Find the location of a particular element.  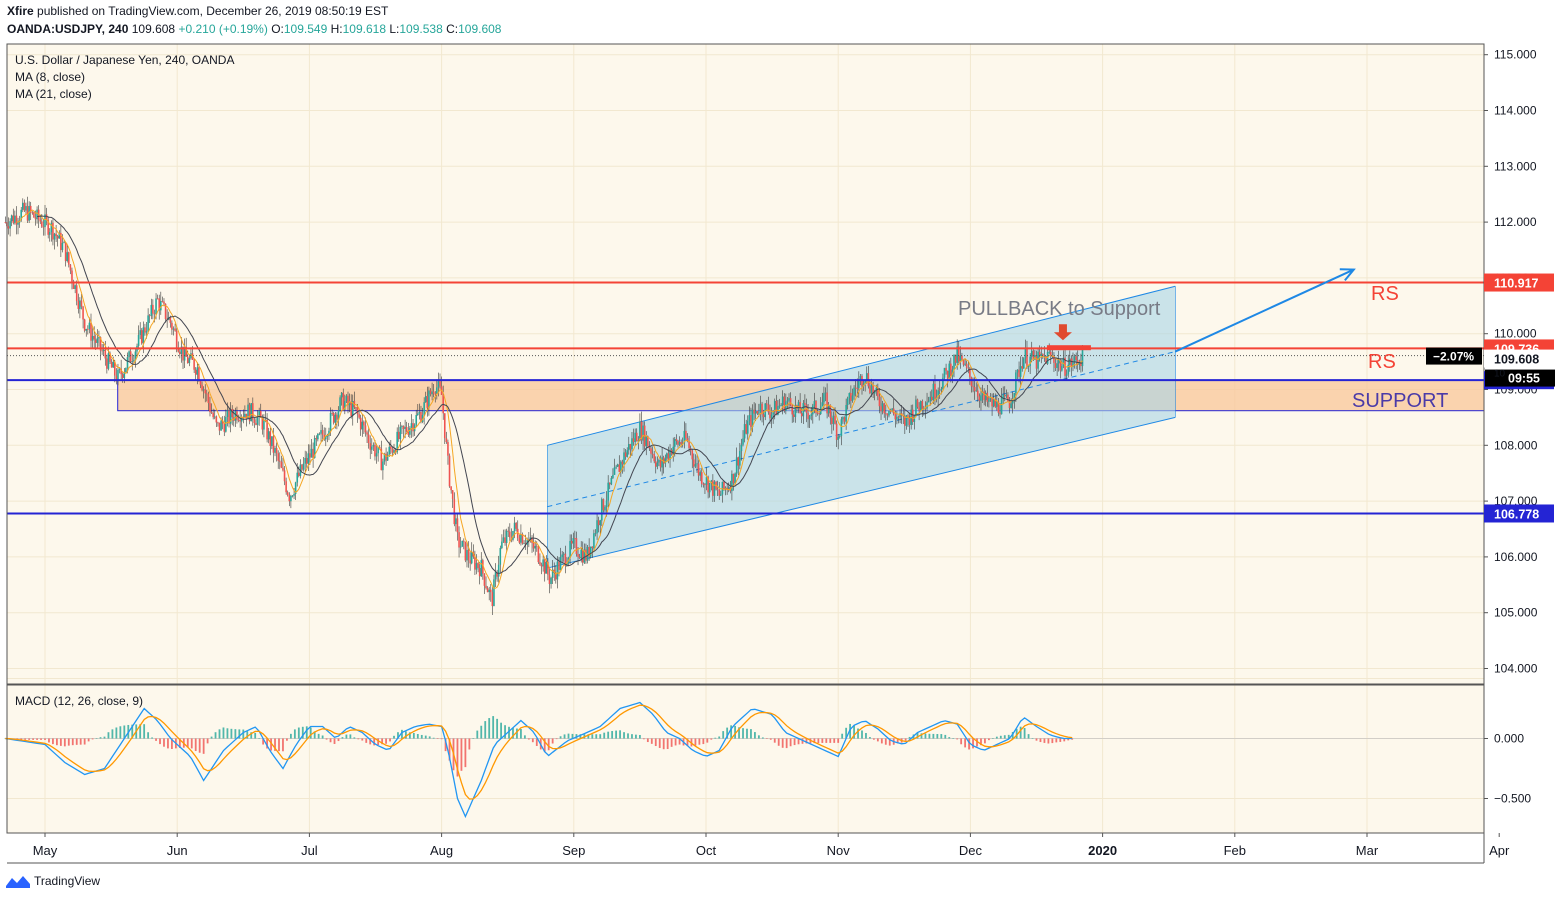

channel-upper-line is located at coordinates (861, 365).